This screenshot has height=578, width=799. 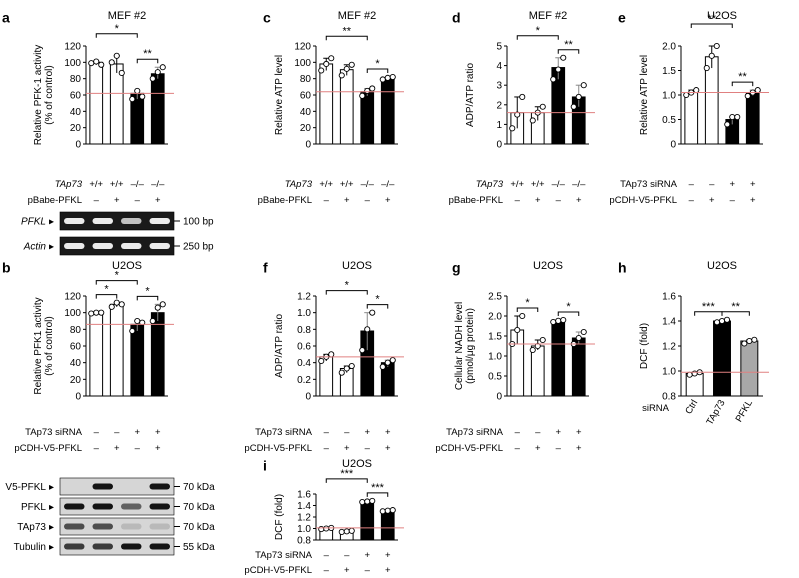 What do you see at coordinates (669, 397) in the screenshot?
I see `y-tick-label: 0.8` at bounding box center [669, 397].